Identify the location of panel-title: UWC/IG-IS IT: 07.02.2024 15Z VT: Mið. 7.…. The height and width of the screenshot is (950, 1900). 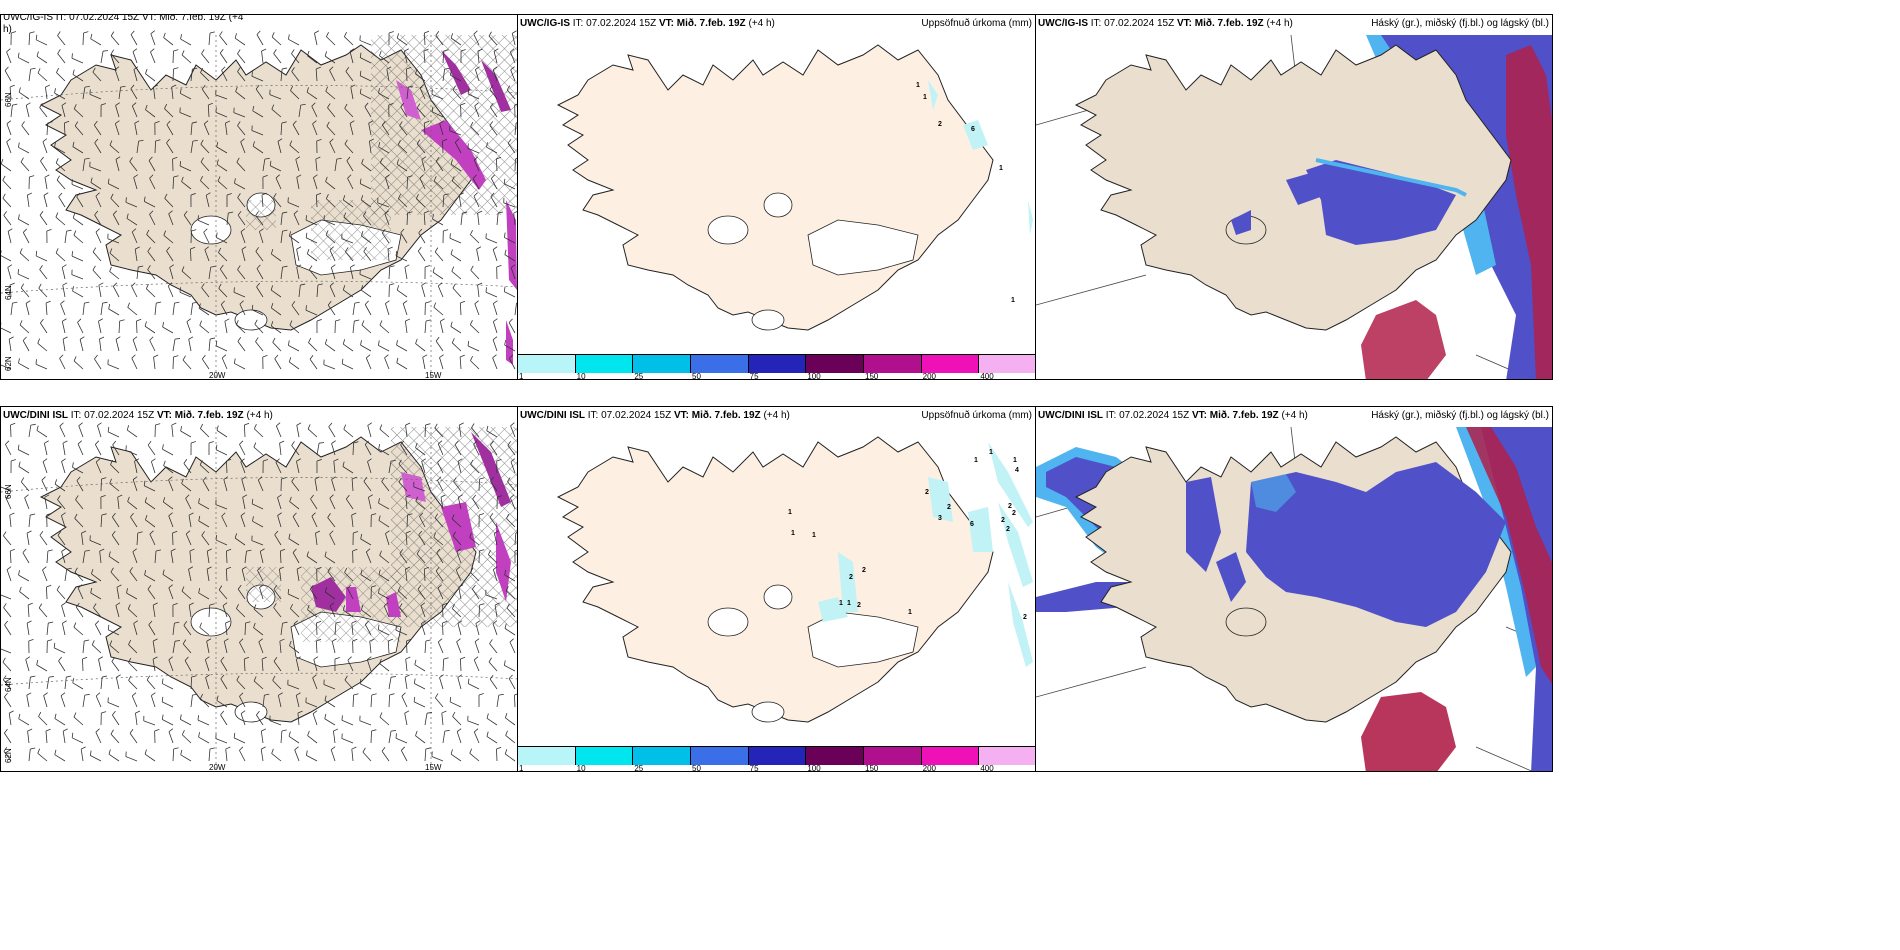
(1165, 23).